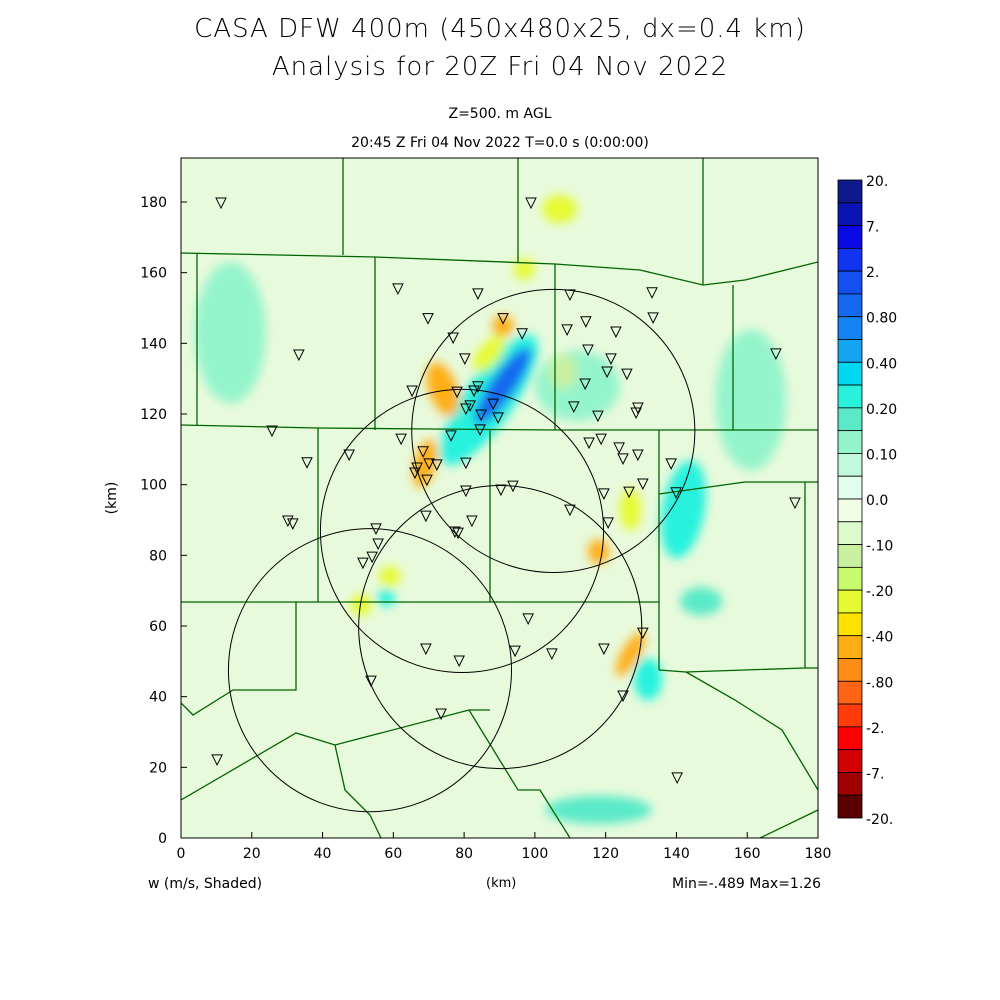 This screenshot has width=1000, height=1000. What do you see at coordinates (162, 839) in the screenshot?
I see `y-tick-label: 0` at bounding box center [162, 839].